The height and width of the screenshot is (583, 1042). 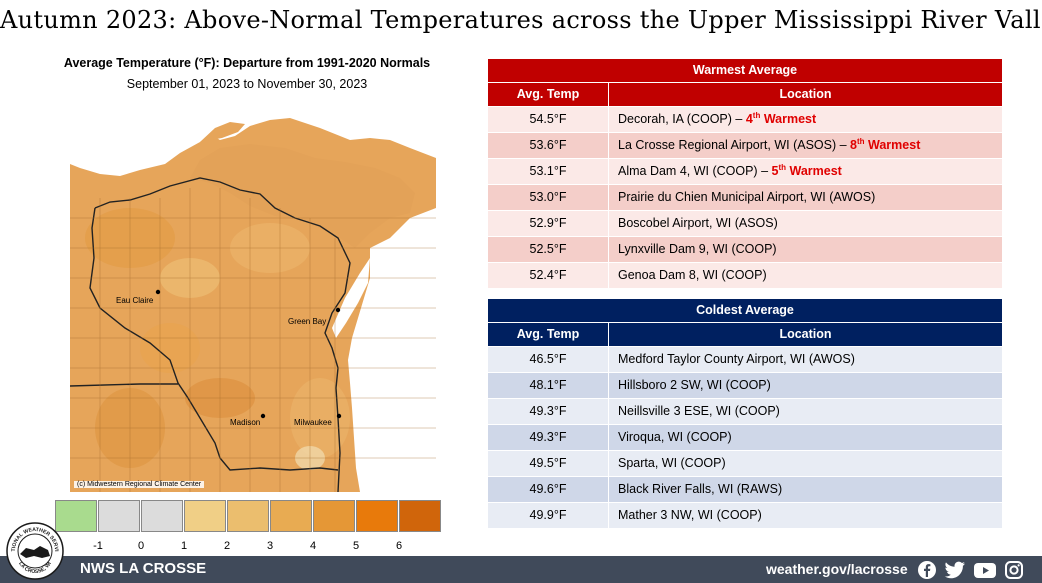 I want to click on avg-temp-cell: 53.6°F, so click(x=548, y=145).